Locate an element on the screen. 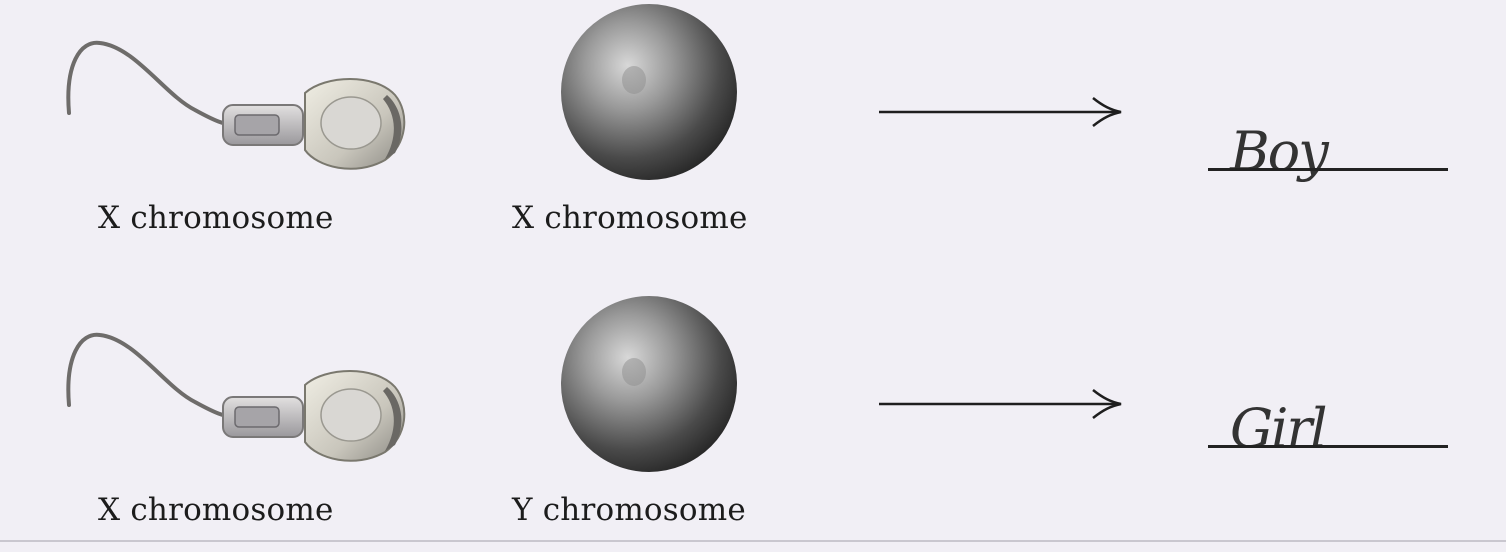 The height and width of the screenshot is (552, 1506). answer-blank: Girl is located at coordinates (1317, 452).